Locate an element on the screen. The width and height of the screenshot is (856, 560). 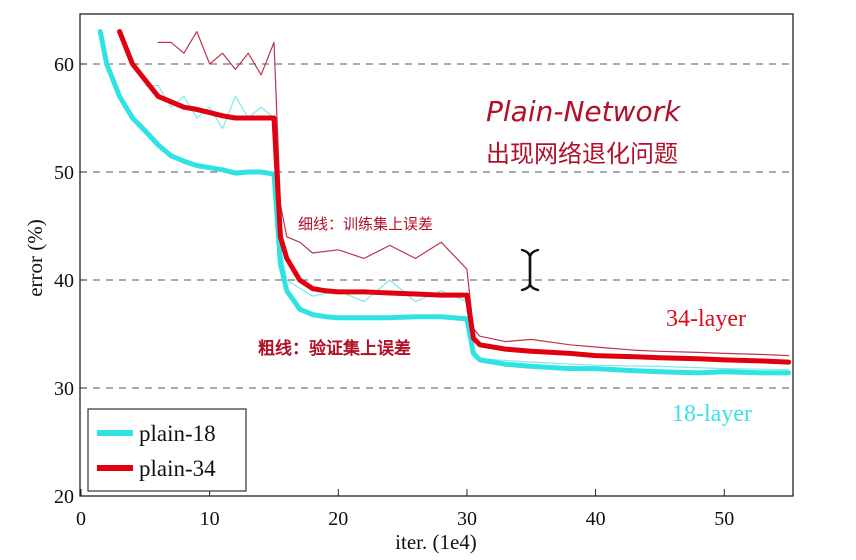
x-tick-label: 0 is located at coordinates (81, 519).